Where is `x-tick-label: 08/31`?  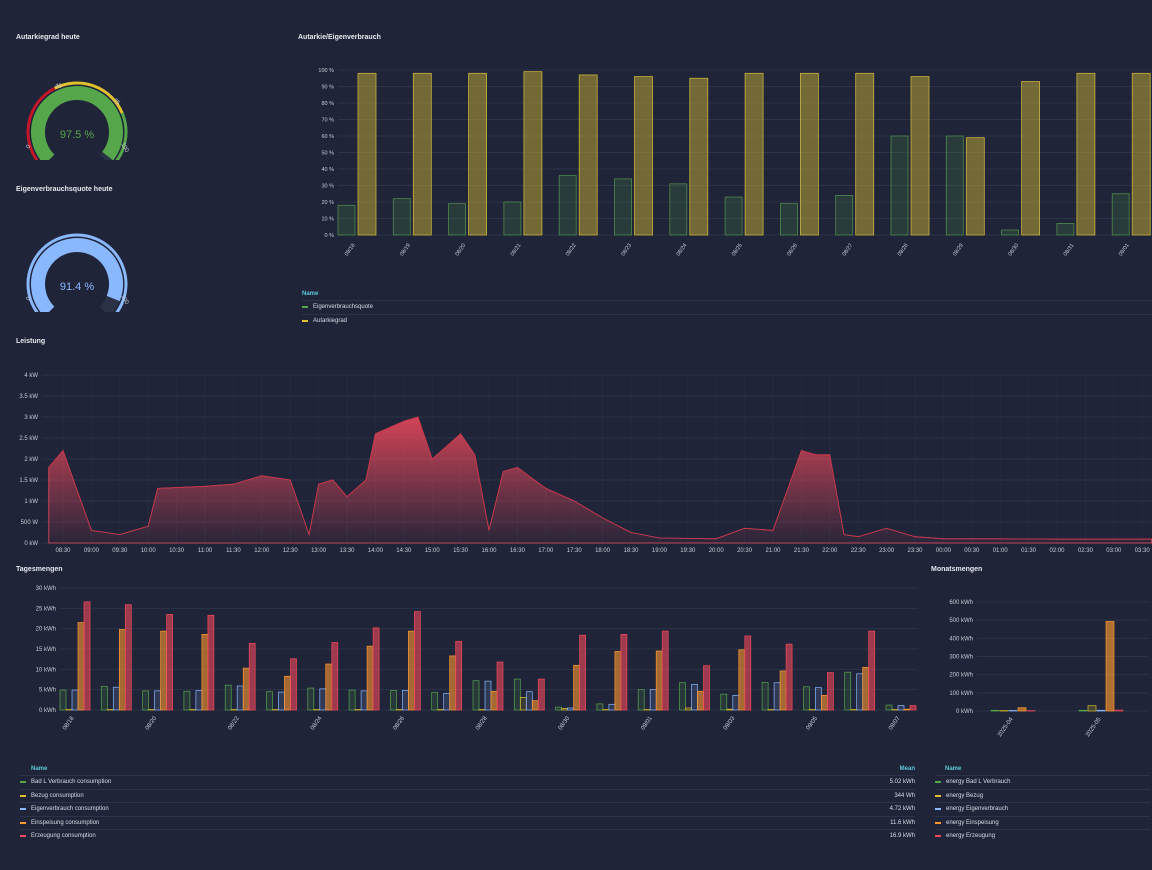
x-tick-label: 08/31 is located at coordinates (1069, 250).